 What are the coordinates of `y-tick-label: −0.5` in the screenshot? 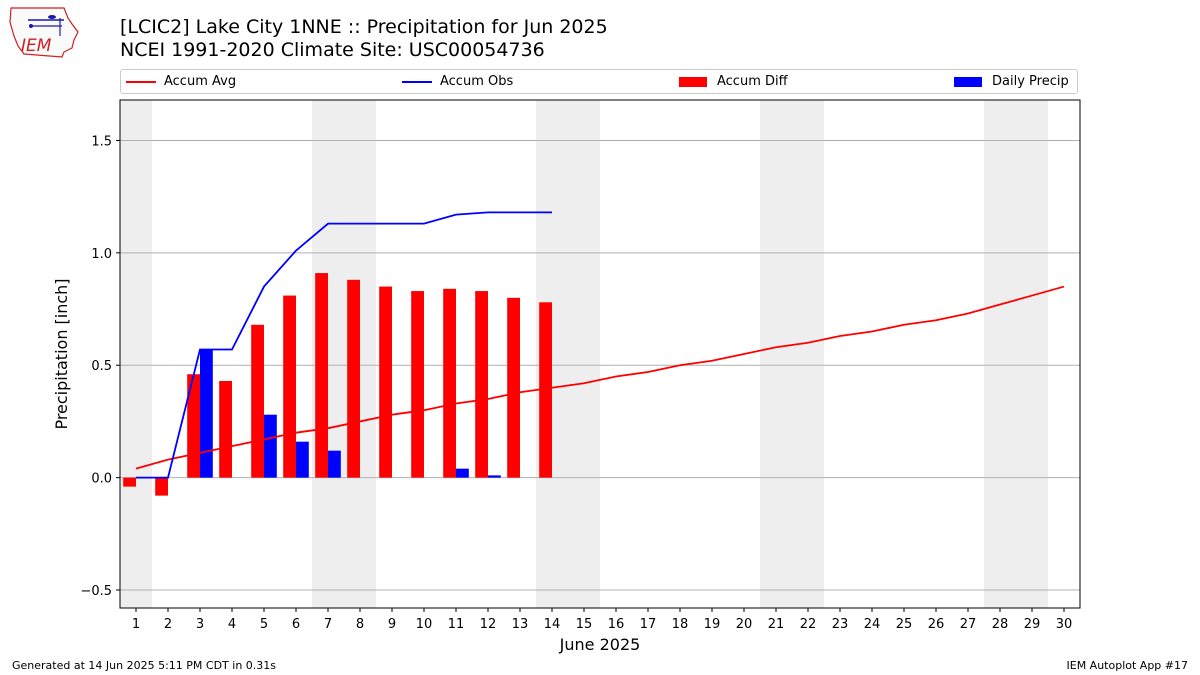 It's located at (96, 591).